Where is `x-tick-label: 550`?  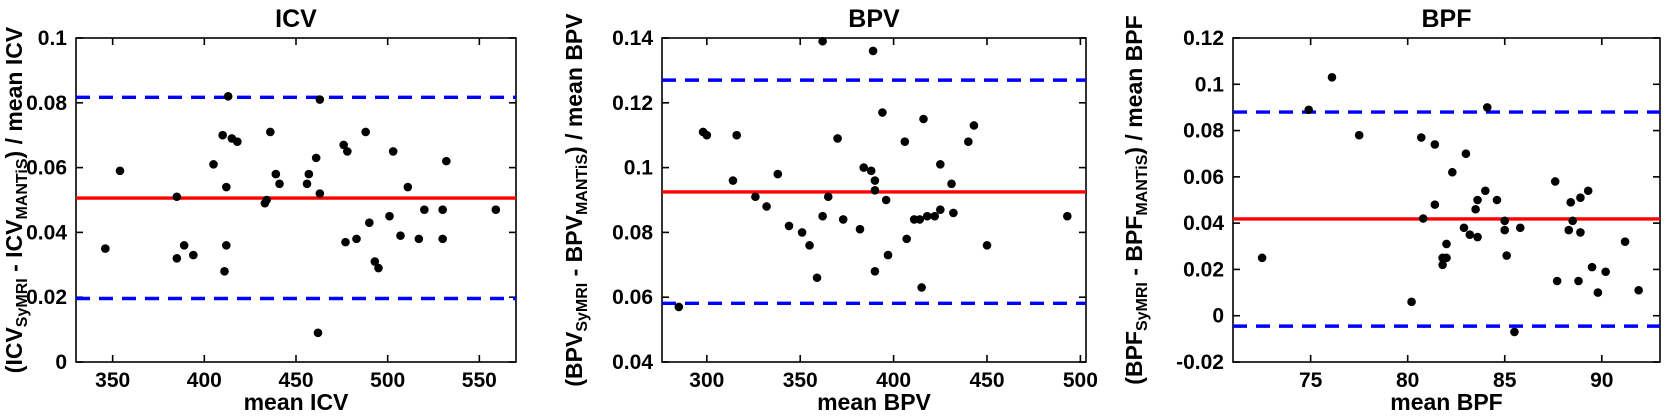
x-tick-label: 550 is located at coordinates (479, 380).